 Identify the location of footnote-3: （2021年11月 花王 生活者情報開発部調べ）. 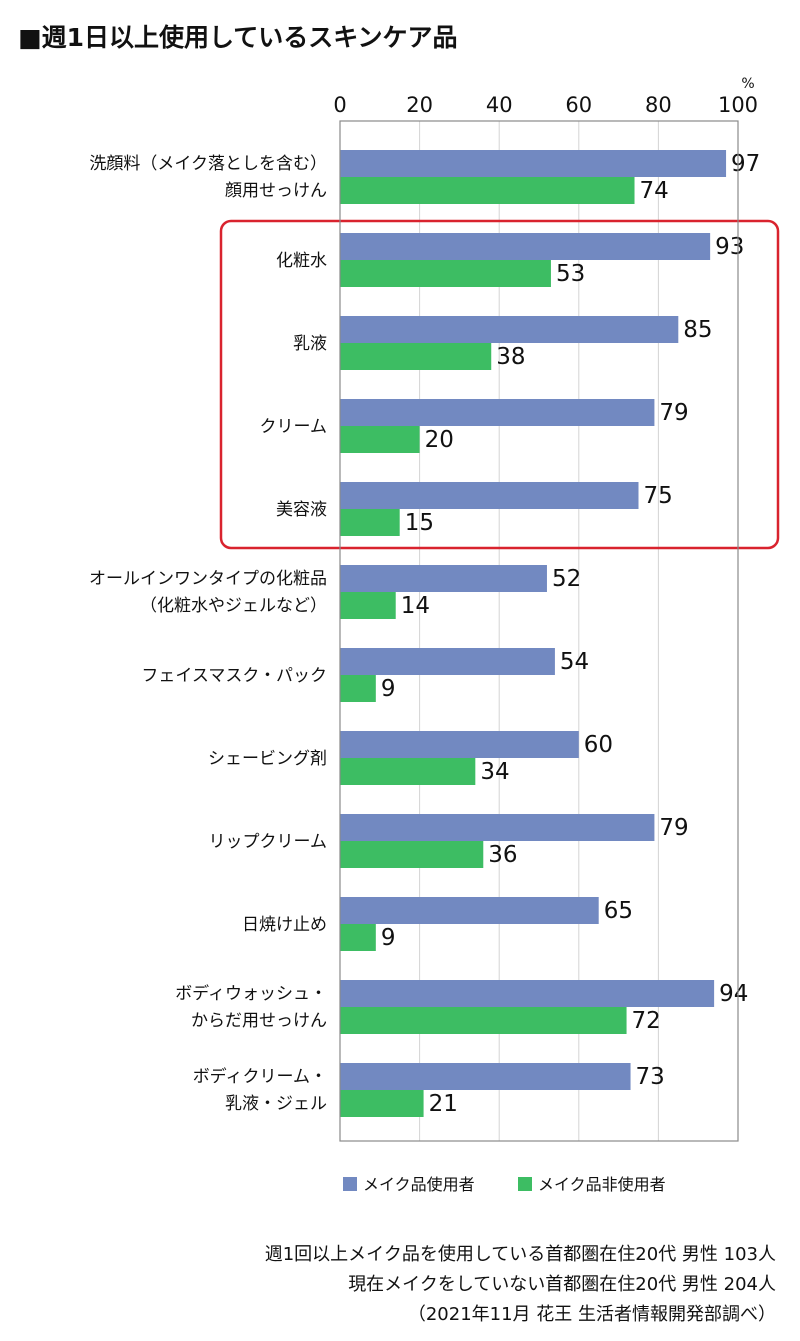
(591, 1314).